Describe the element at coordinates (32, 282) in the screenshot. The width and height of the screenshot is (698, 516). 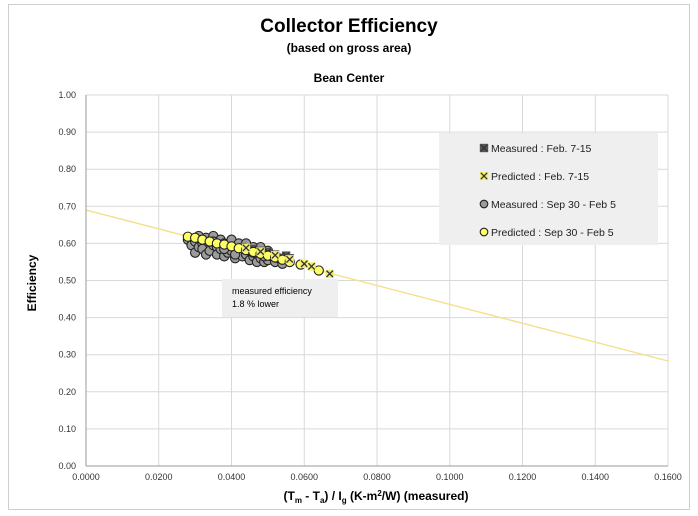
I see `y-axis-label: Efficiency` at that location.